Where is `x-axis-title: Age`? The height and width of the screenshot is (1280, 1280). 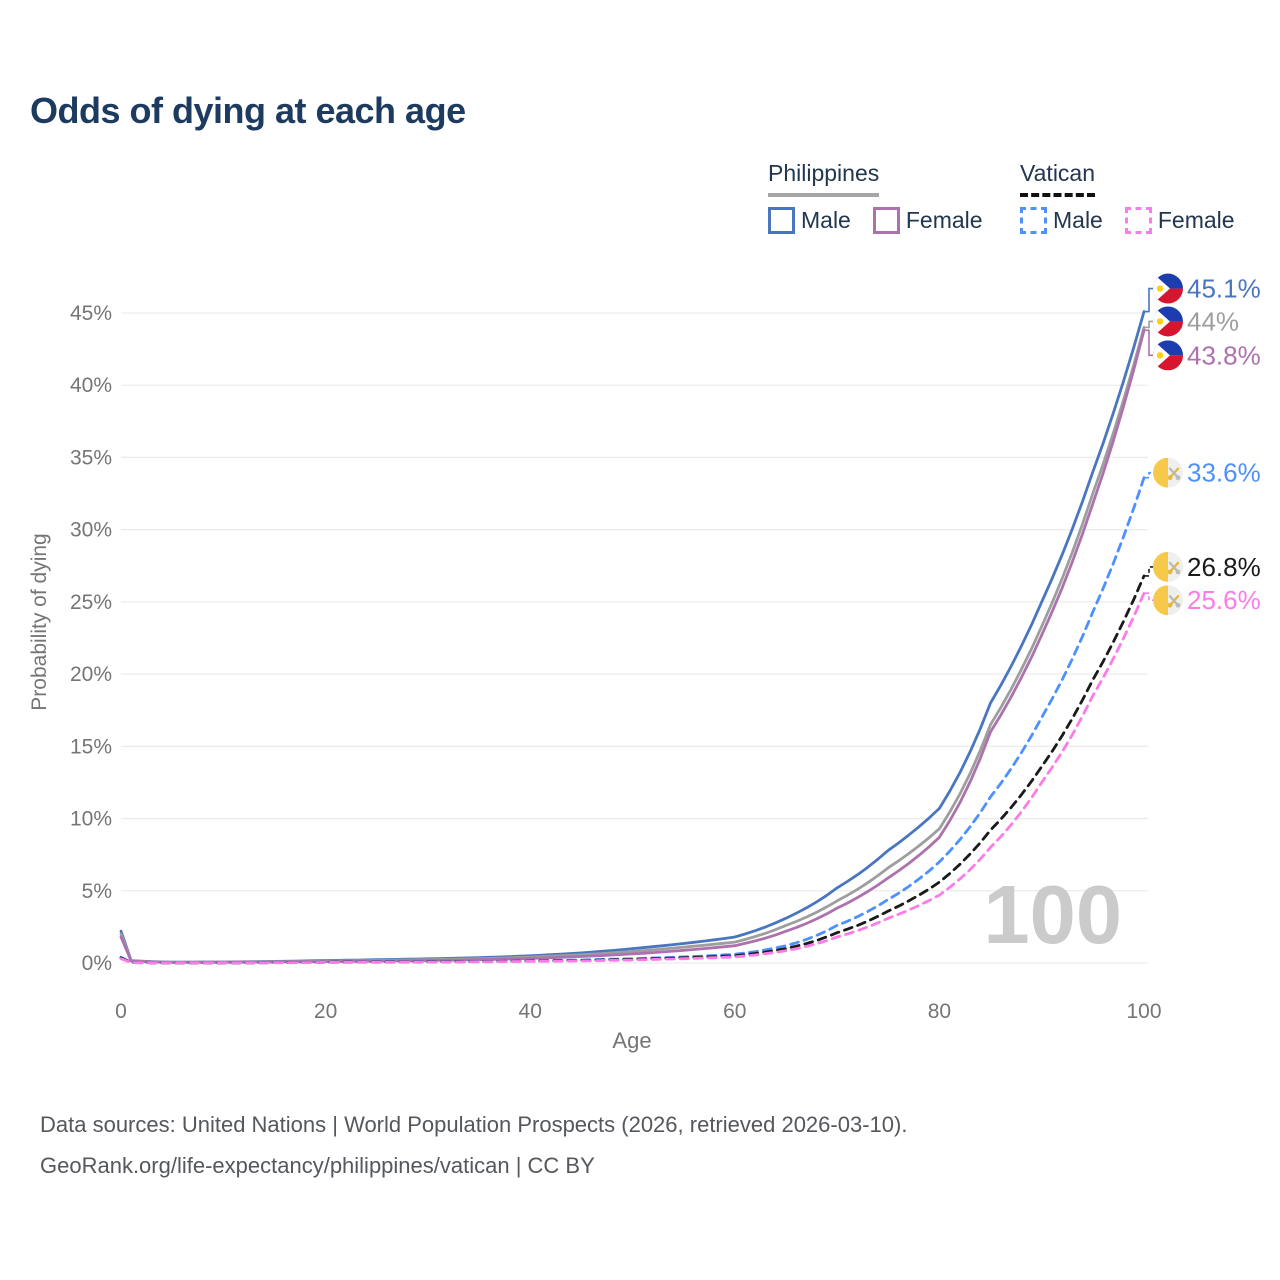
x-axis-title: Age is located at coordinates (631, 1040).